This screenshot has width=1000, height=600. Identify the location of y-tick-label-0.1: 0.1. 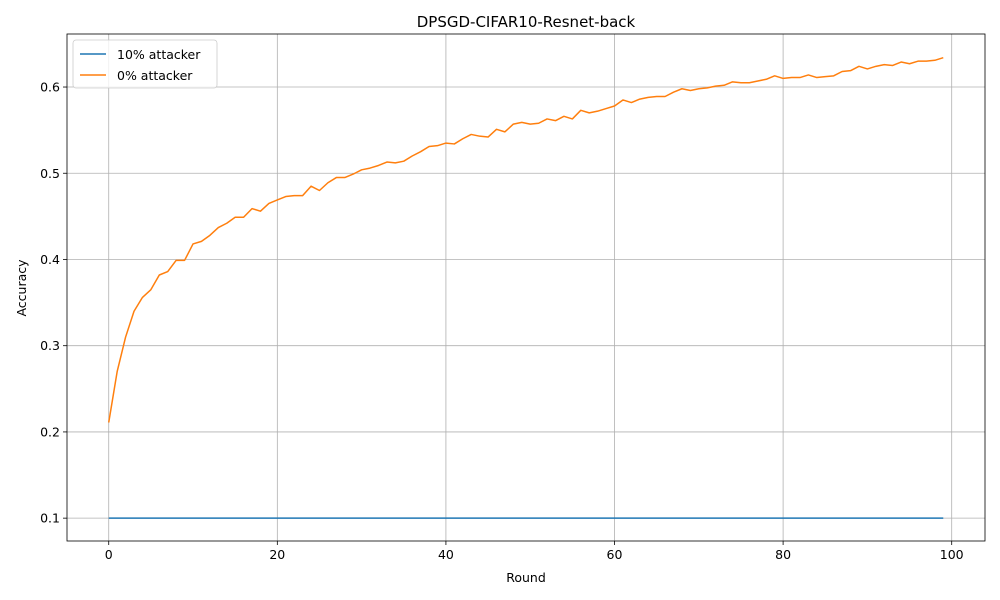
(50, 518).